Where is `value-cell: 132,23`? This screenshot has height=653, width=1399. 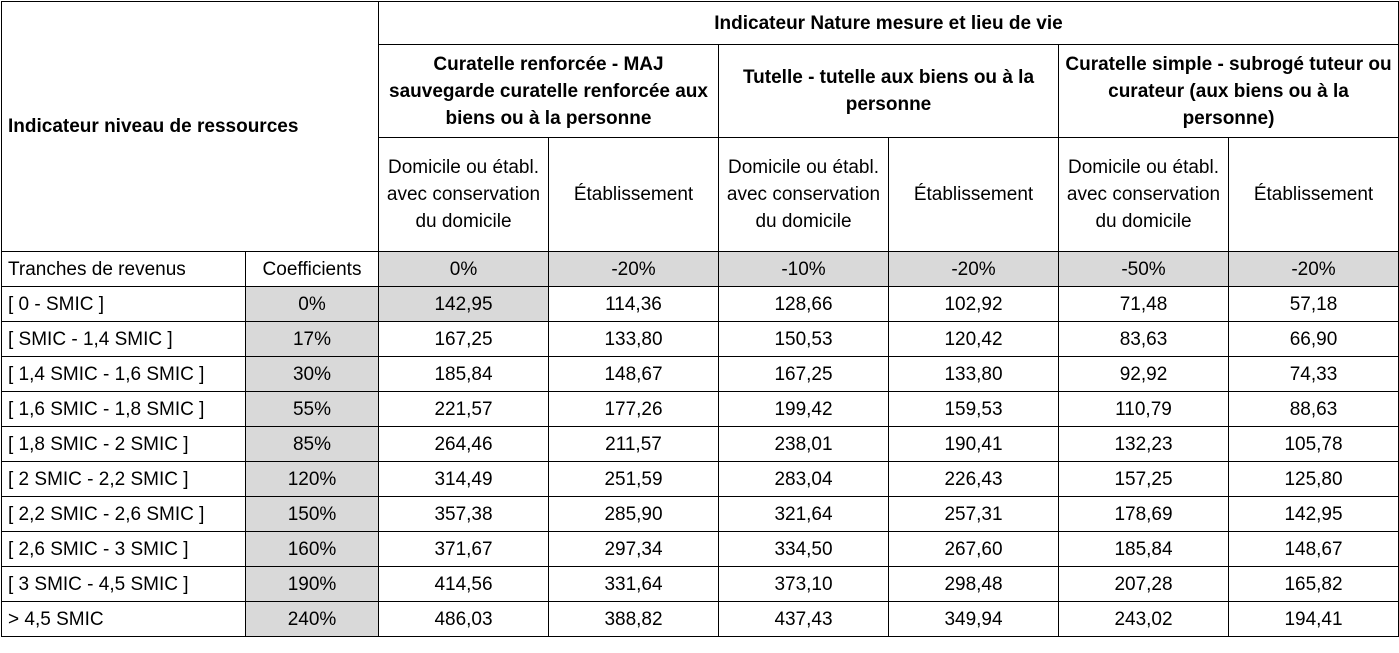 value-cell: 132,23 is located at coordinates (1143, 444).